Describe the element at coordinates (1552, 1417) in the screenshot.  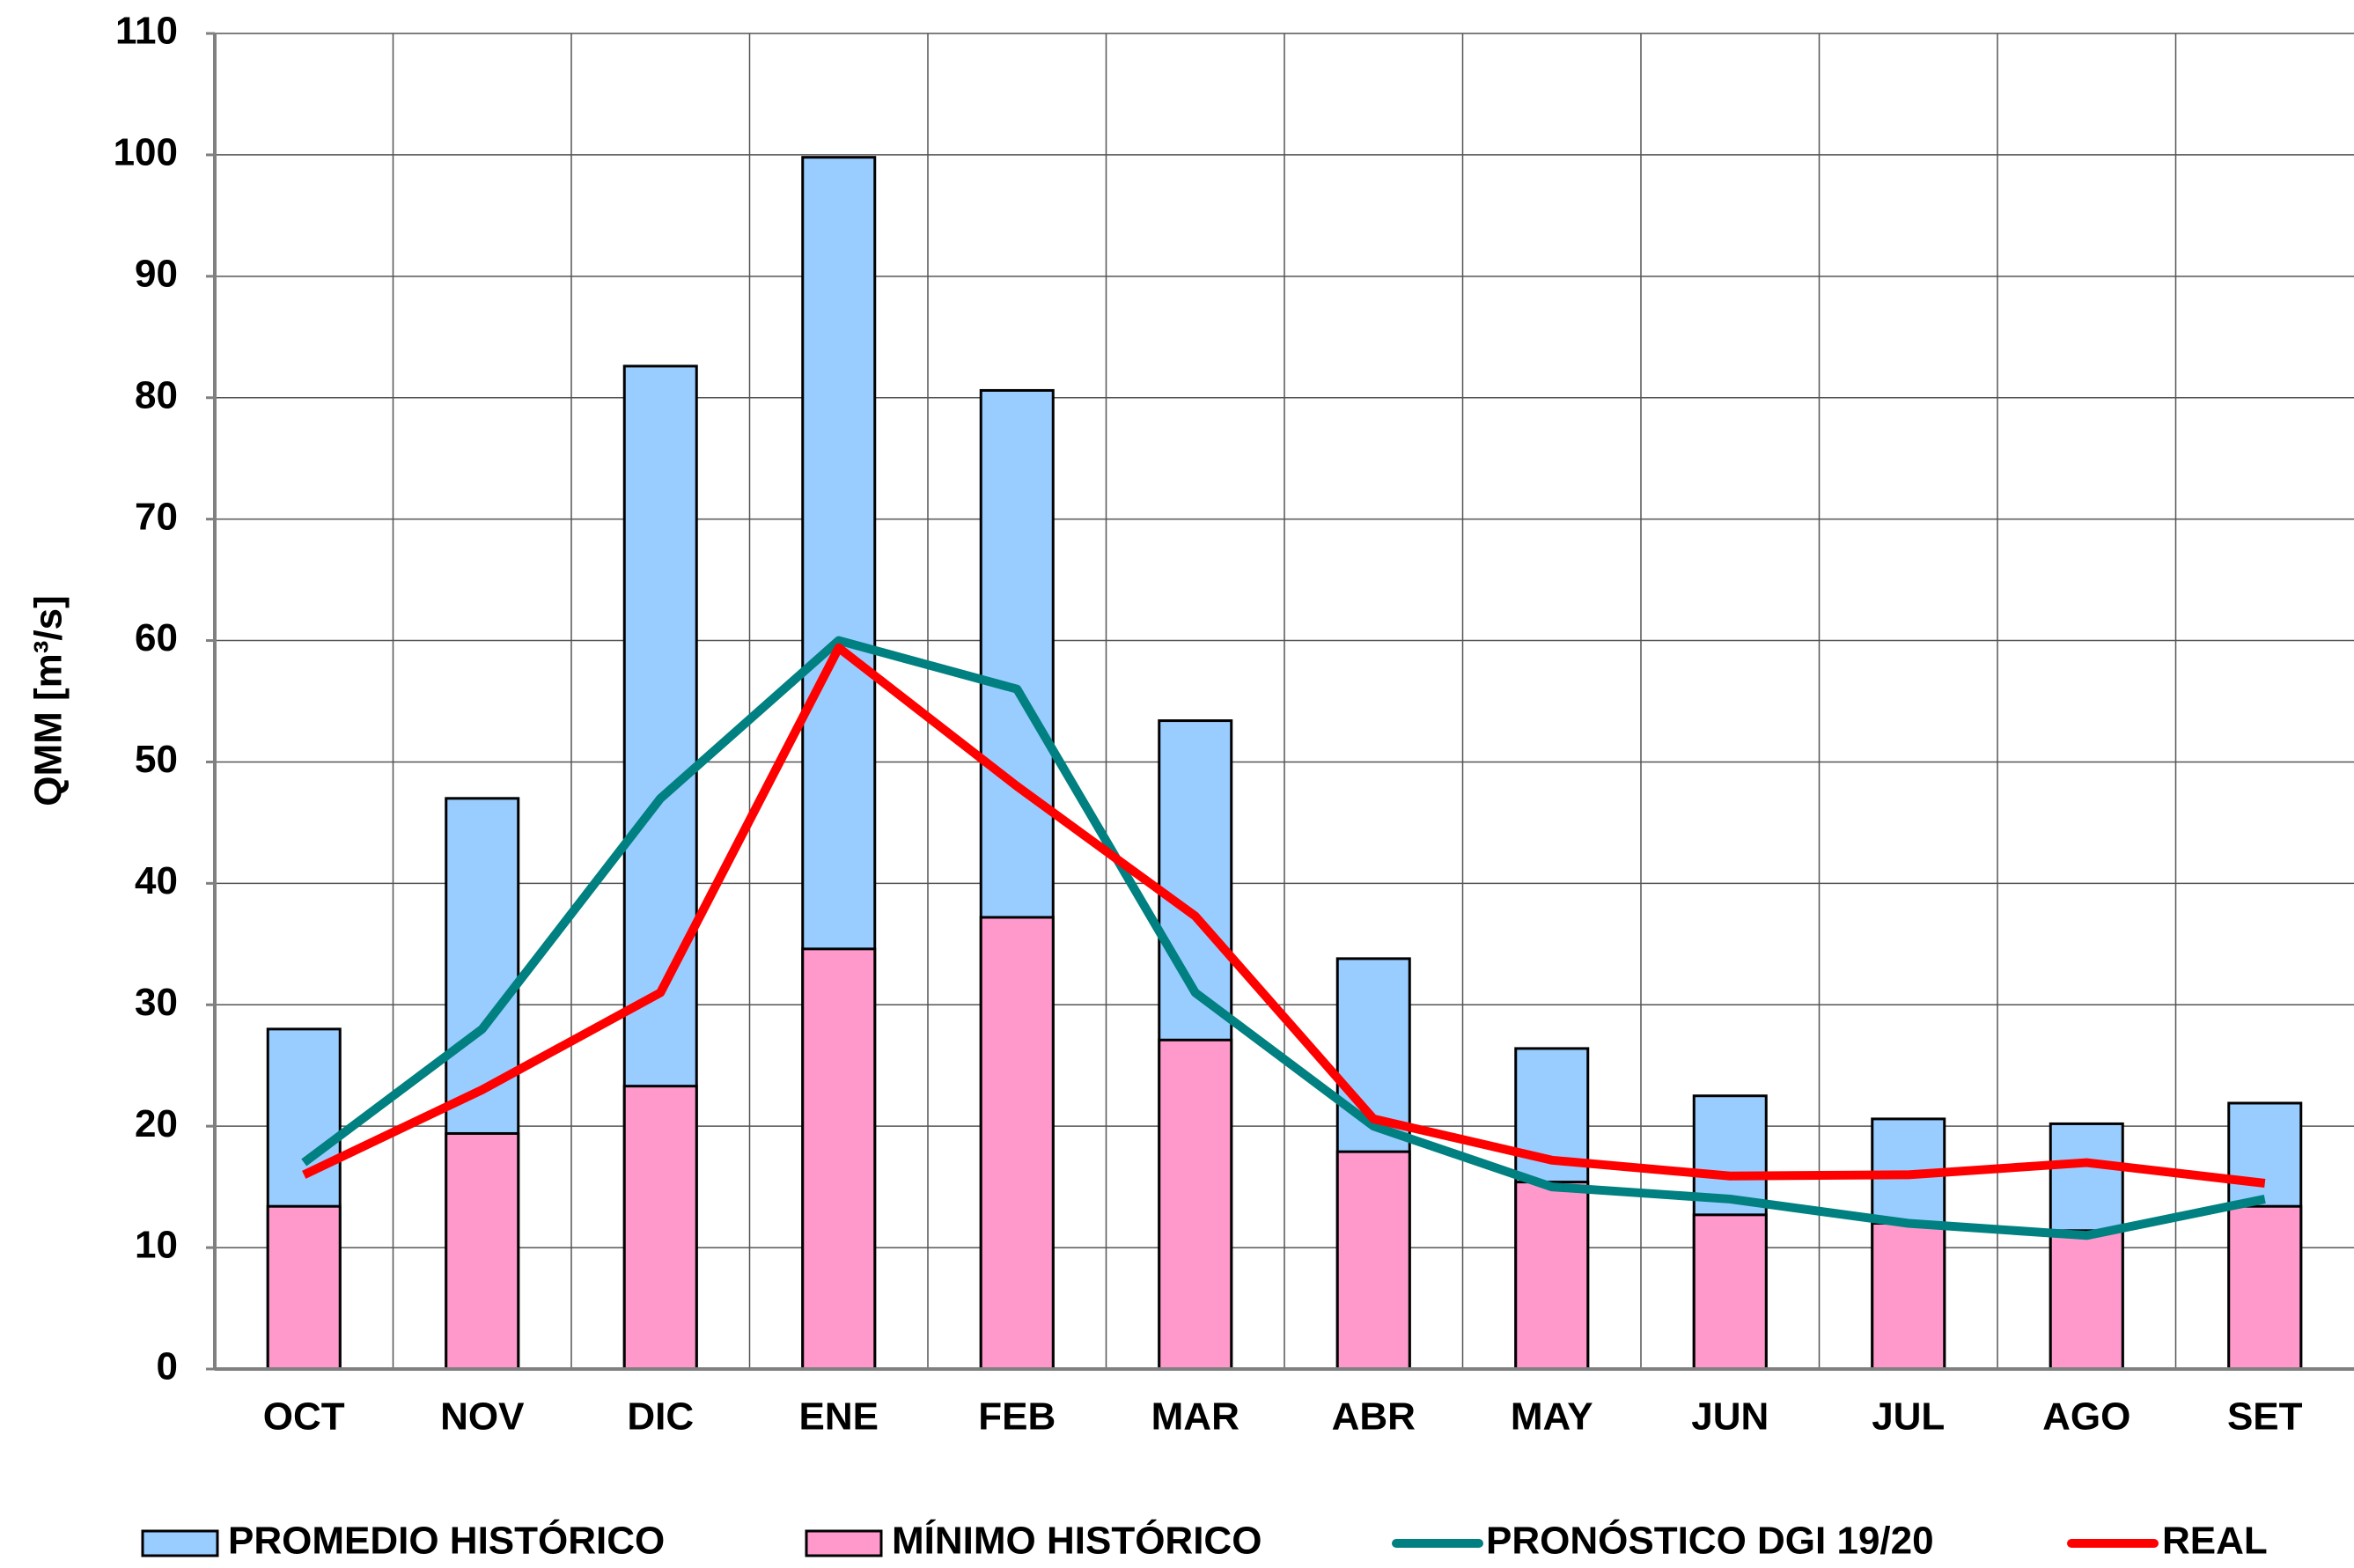
I see `x-tick-label: MAY` at that location.